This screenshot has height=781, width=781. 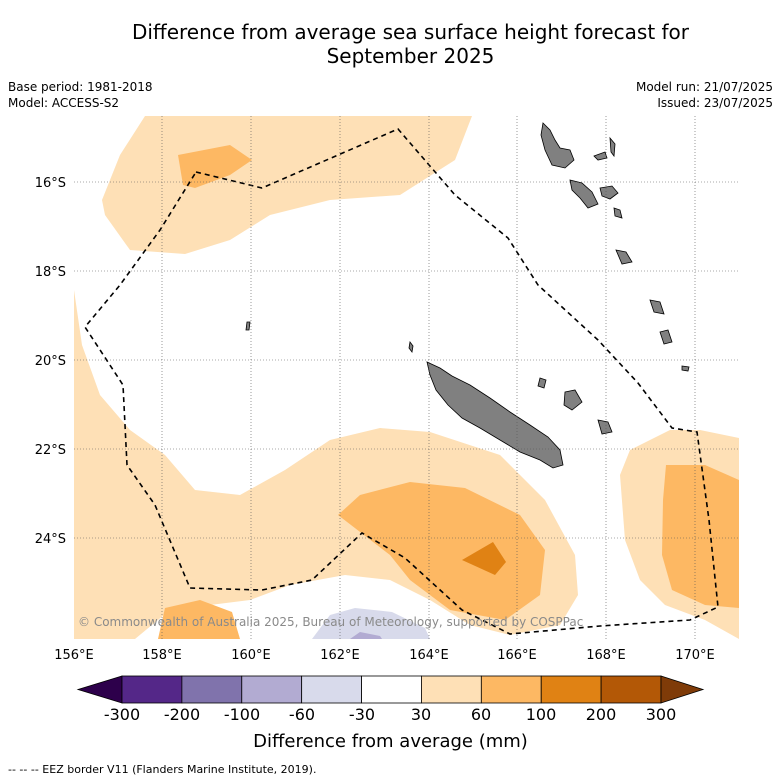 I want to click on lat-label-22s: 22°S, so click(x=50, y=450).